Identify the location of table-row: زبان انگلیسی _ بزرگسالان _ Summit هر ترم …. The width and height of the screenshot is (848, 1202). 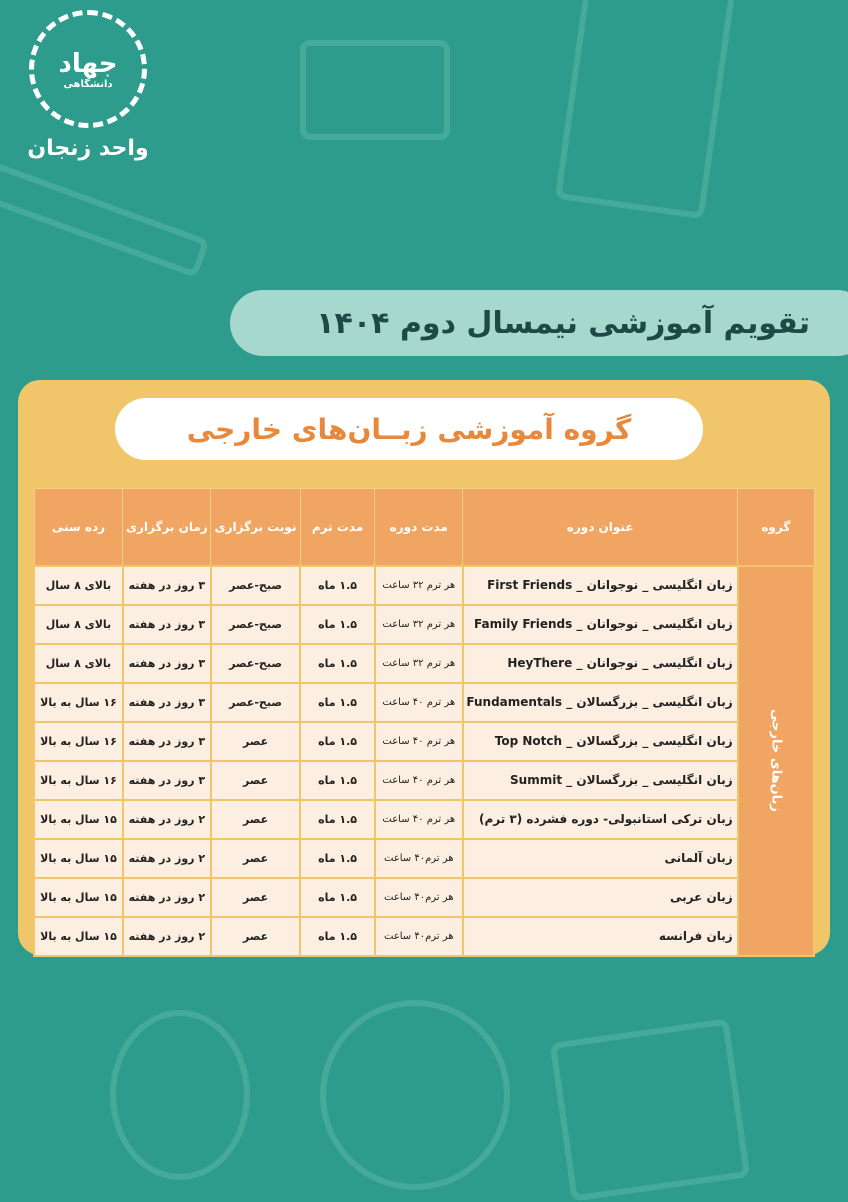
(423, 780).